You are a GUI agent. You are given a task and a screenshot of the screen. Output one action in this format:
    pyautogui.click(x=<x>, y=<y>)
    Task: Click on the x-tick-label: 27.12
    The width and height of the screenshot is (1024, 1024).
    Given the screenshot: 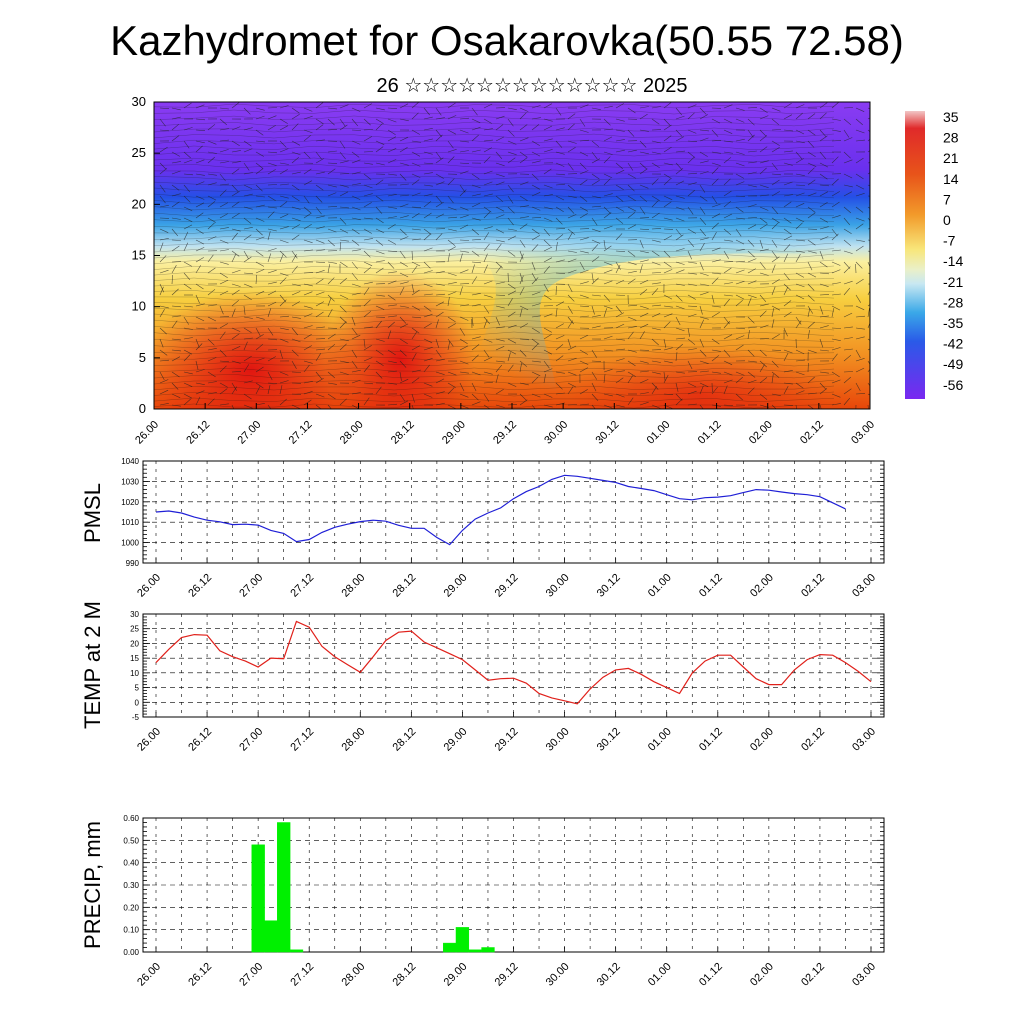 What is the action you would take?
    pyautogui.click(x=302, y=975)
    